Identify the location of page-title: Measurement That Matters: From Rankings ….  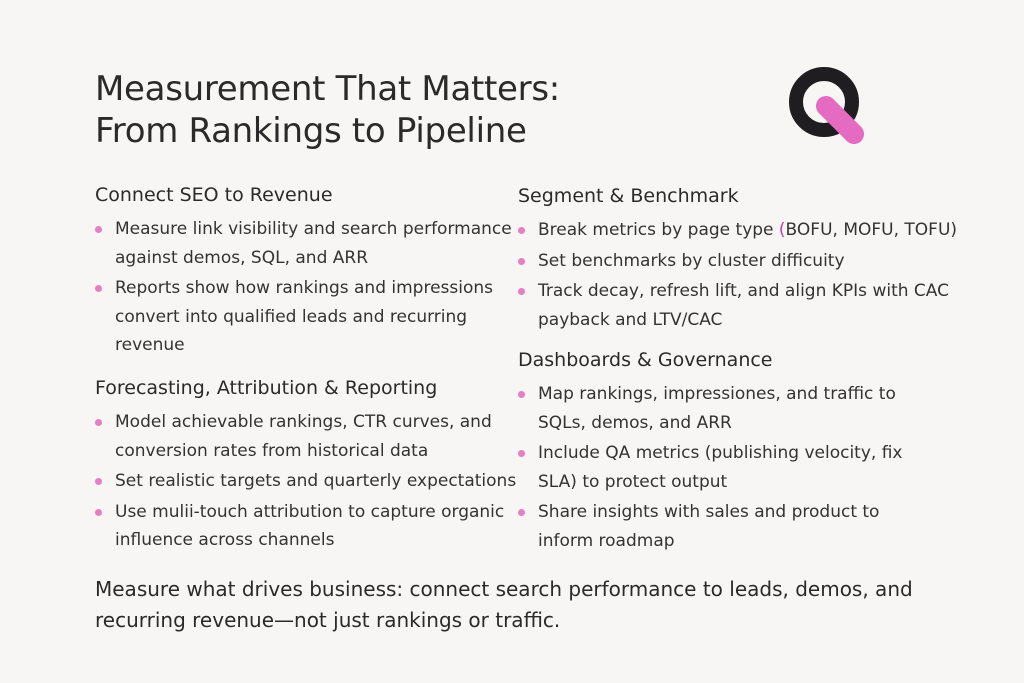
(327, 110).